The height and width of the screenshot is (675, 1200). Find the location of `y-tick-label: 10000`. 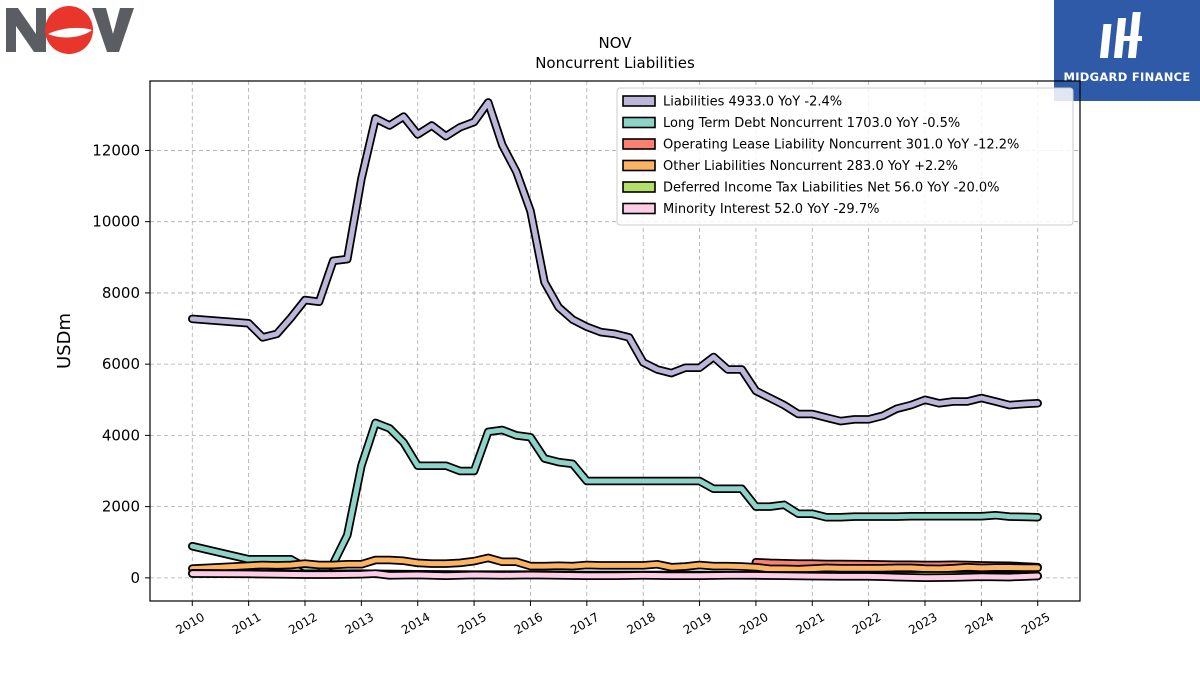

y-tick-label: 10000 is located at coordinates (116, 222).